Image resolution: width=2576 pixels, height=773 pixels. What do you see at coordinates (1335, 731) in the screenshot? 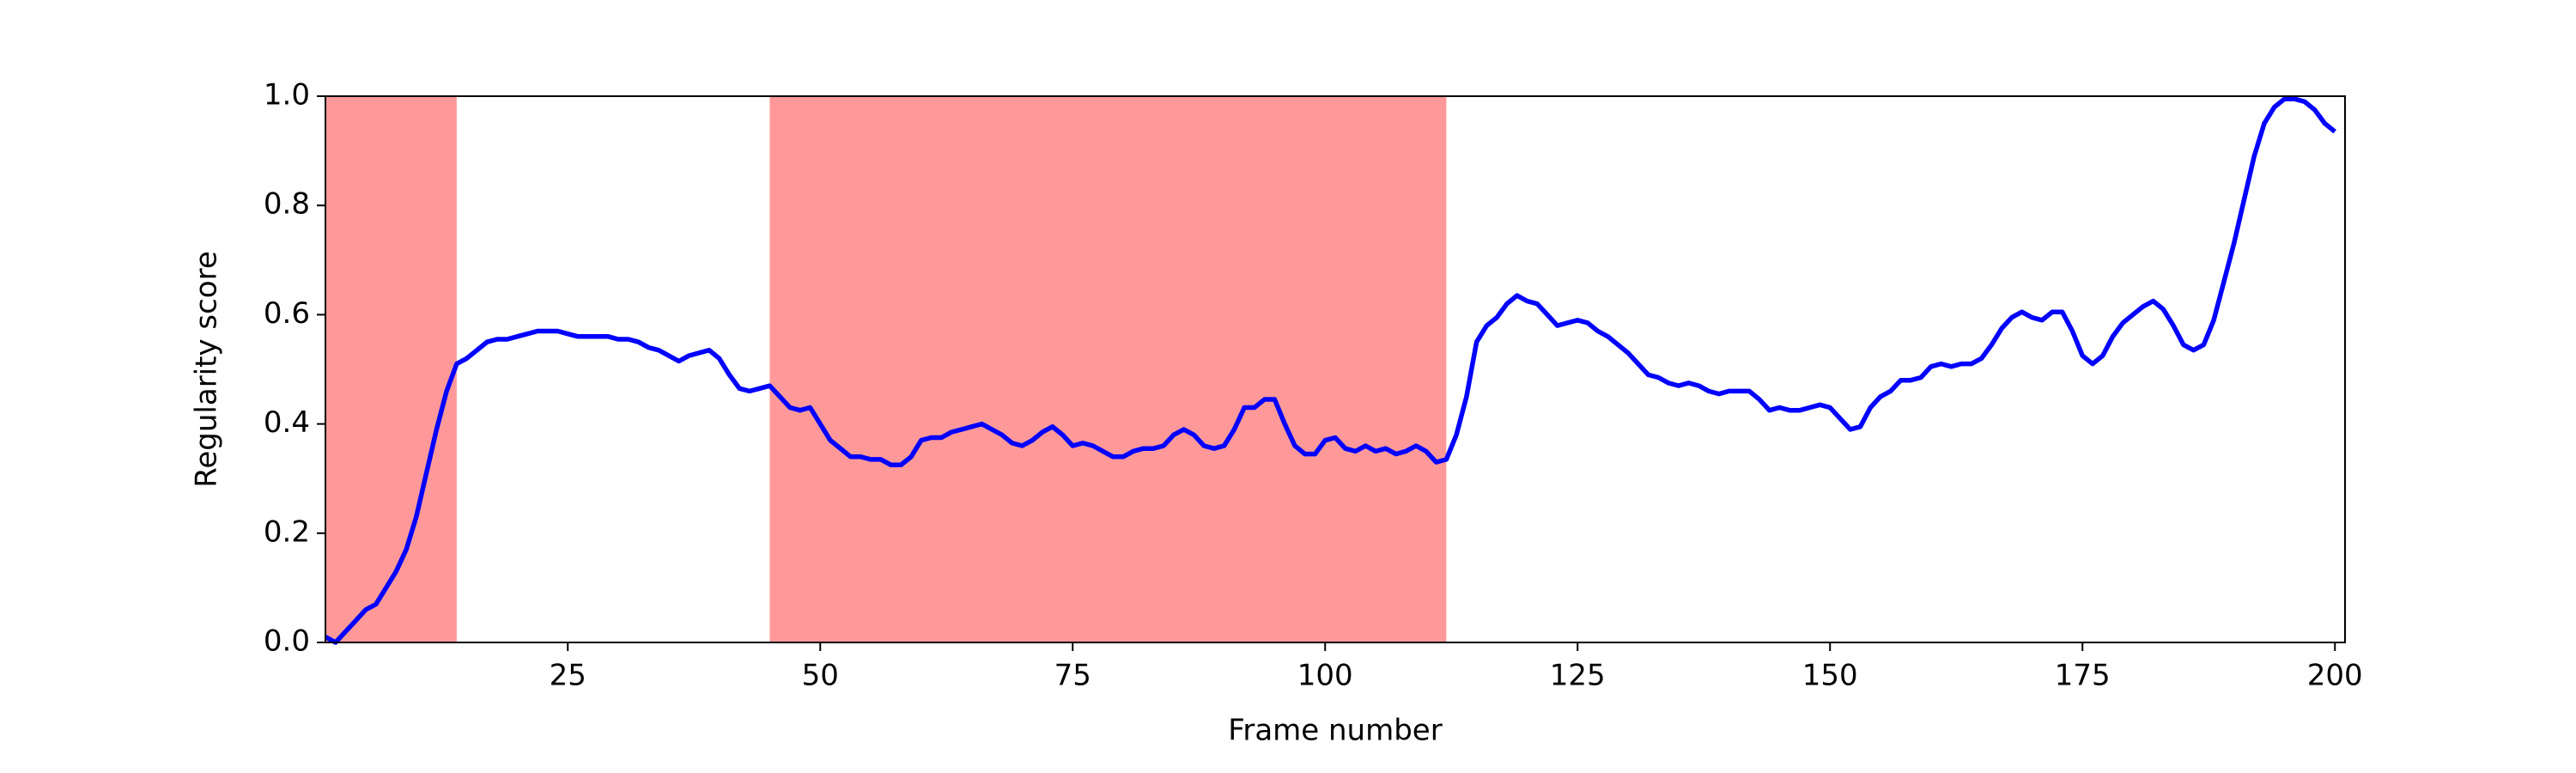
I see `x-axis-label: Frame number` at bounding box center [1335, 731].